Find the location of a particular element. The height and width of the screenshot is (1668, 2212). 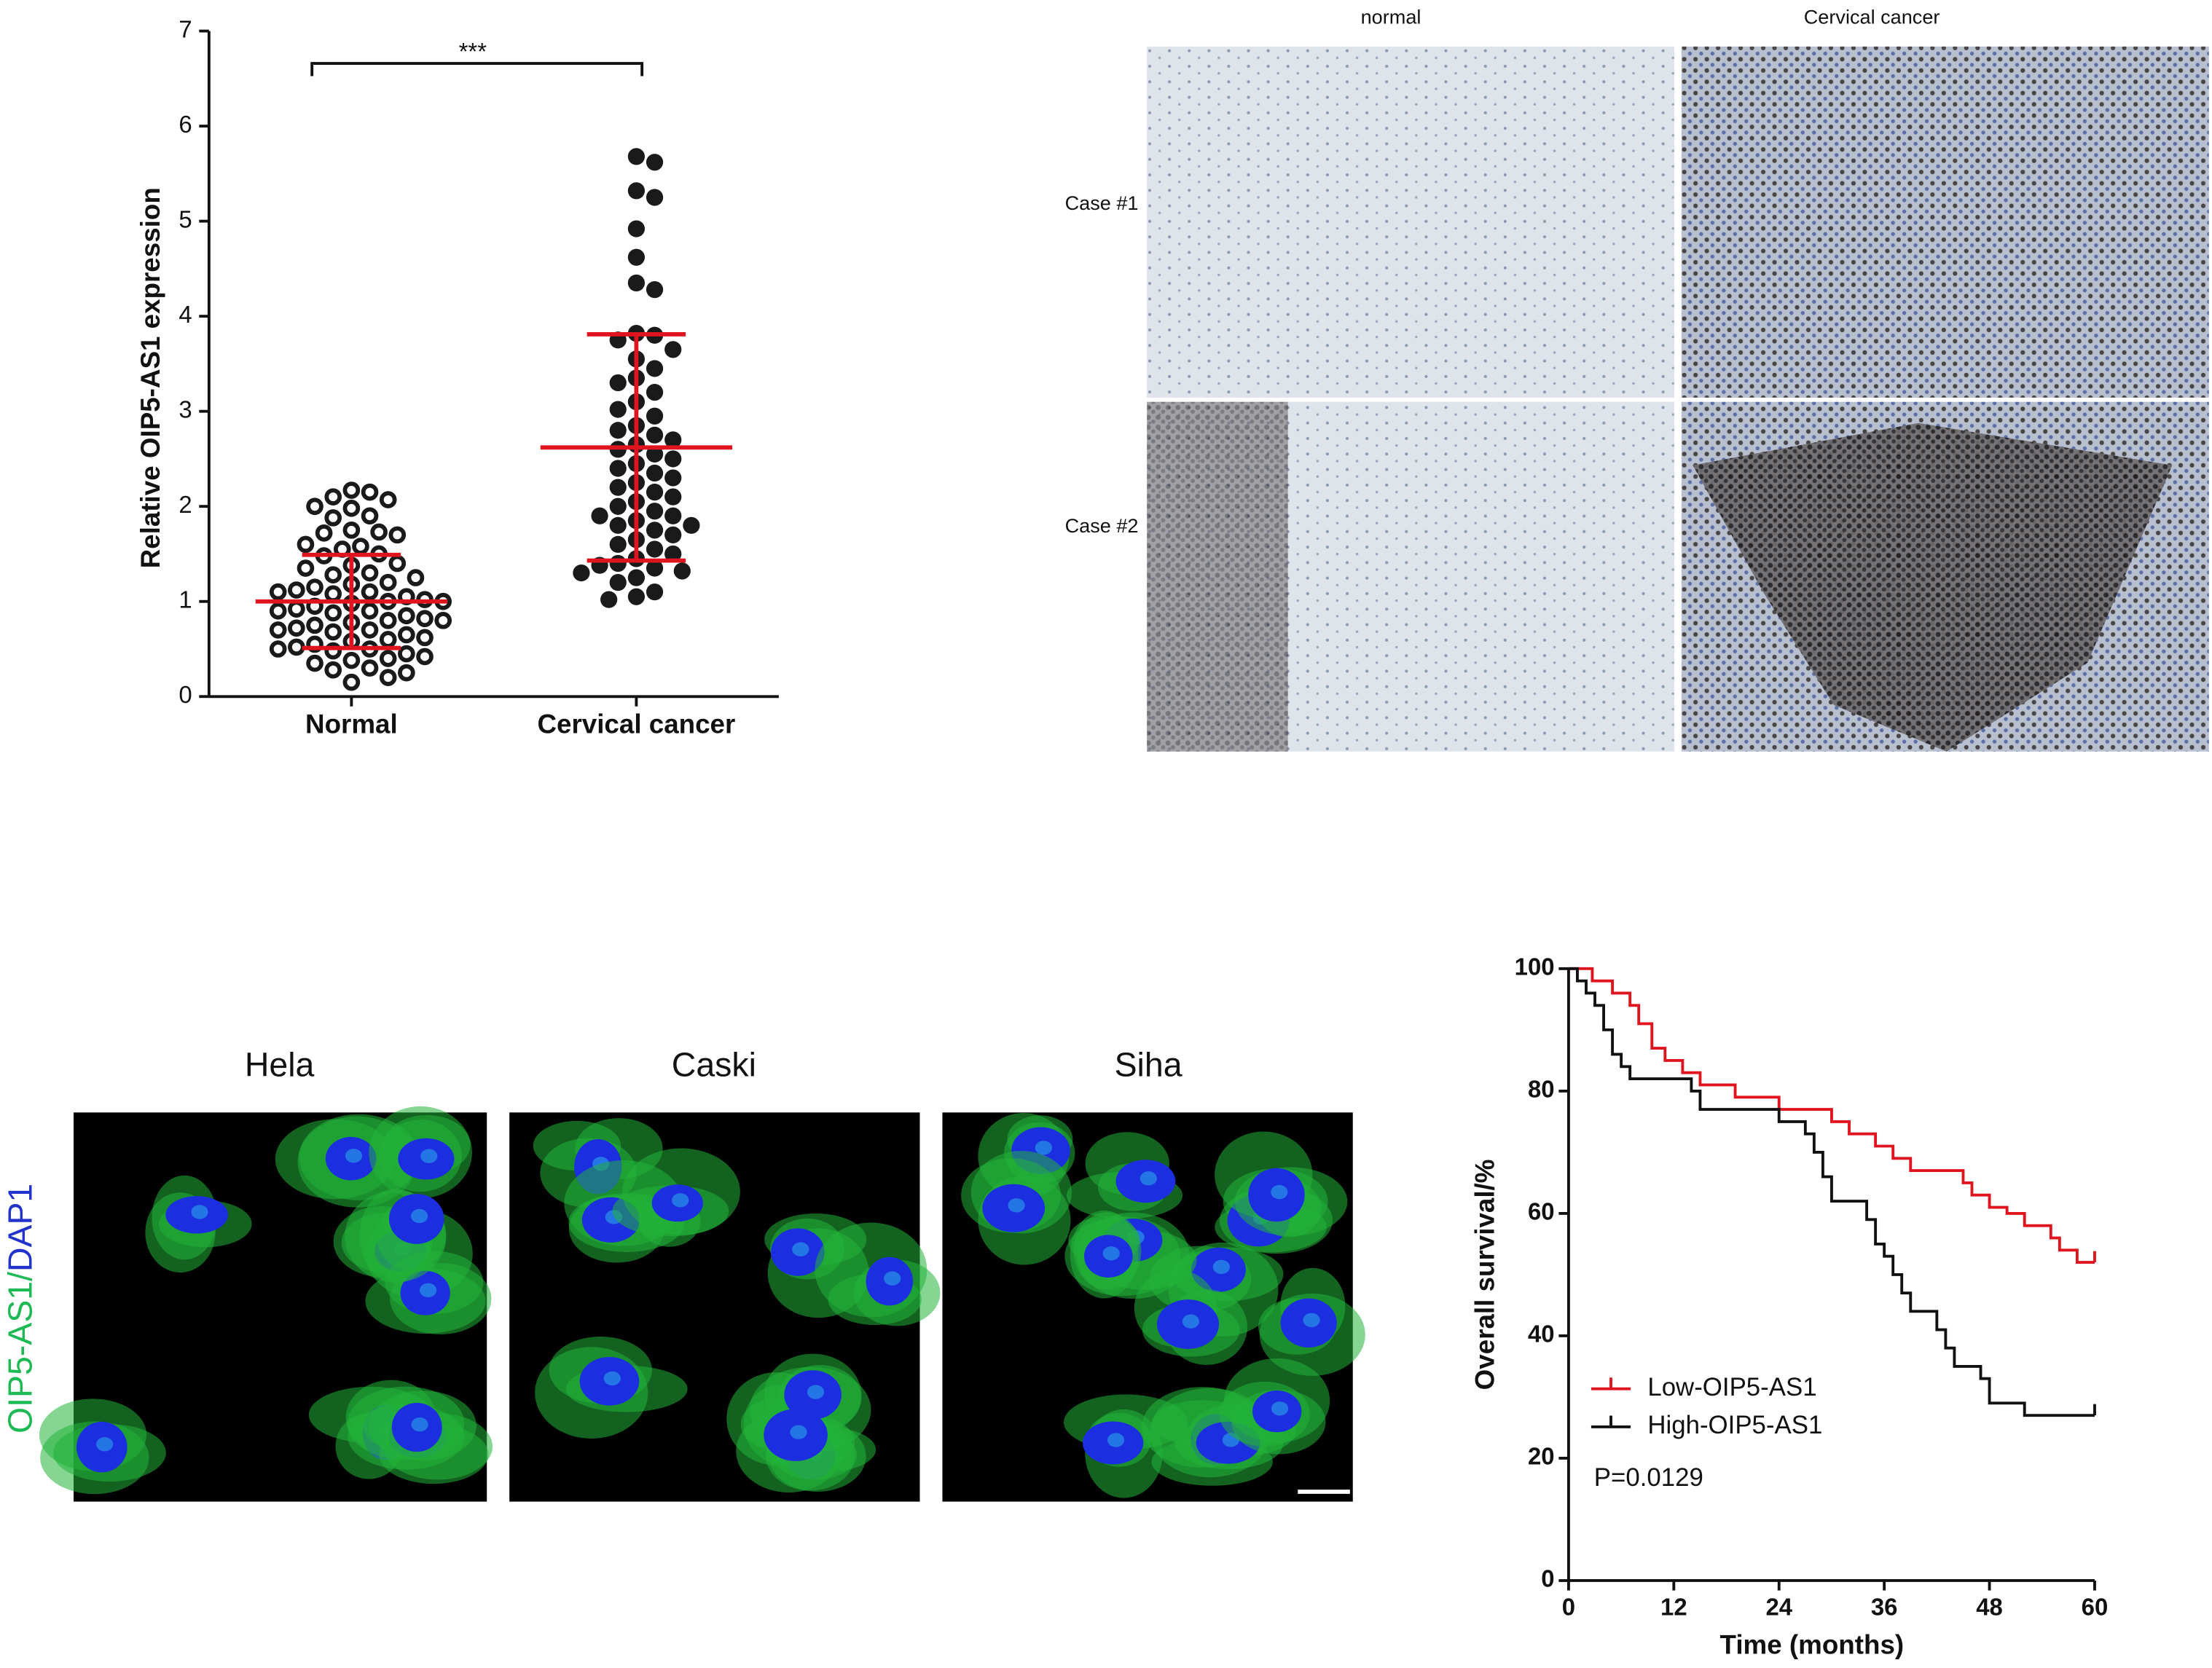

y-tick-label: 80 is located at coordinates (1541, 1089).